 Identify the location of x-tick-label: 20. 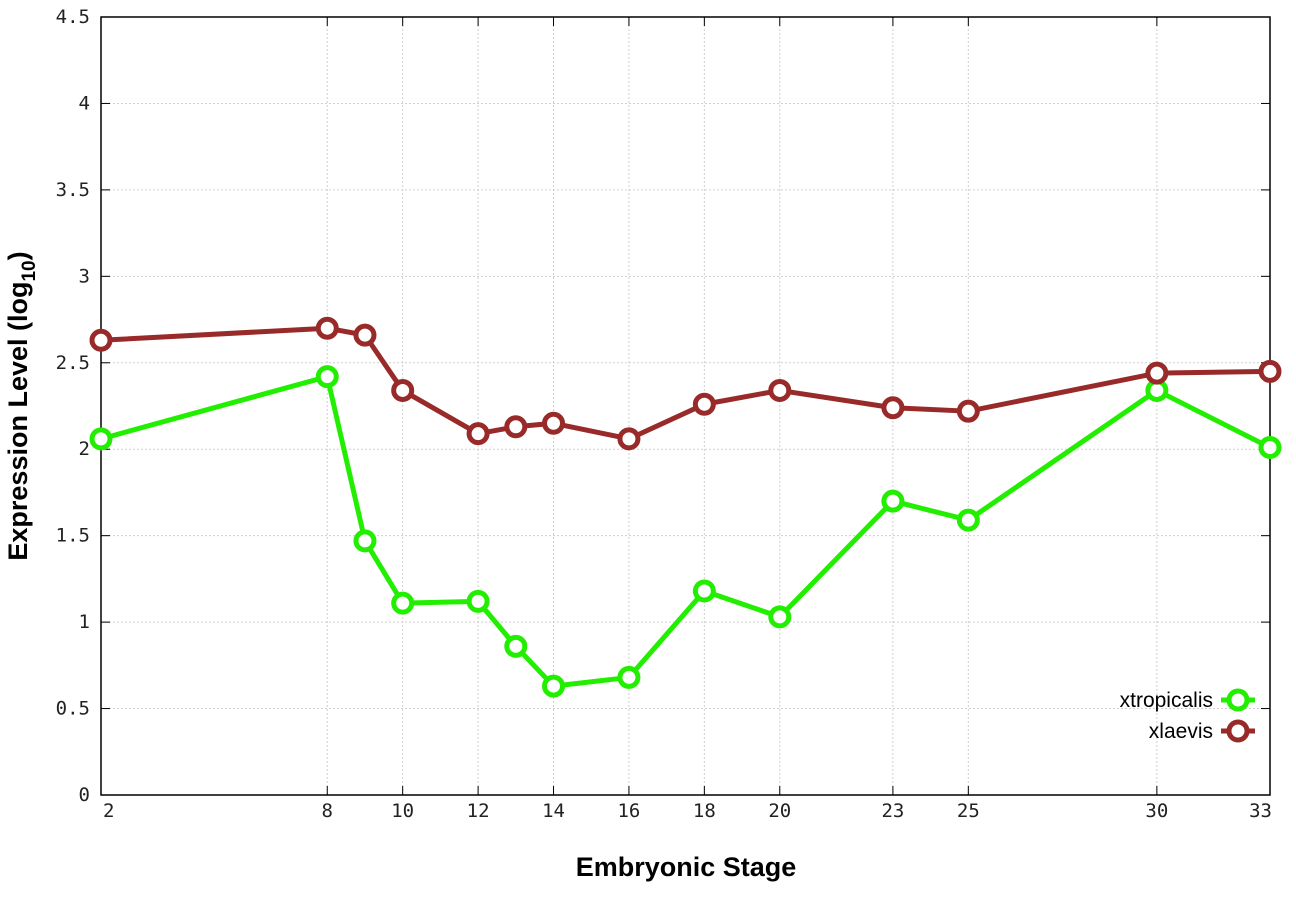
(779, 811).